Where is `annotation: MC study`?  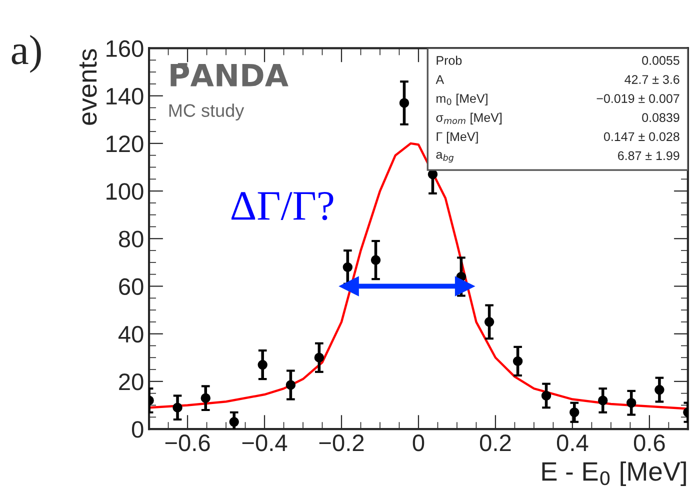
annotation: MC study is located at coordinates (206, 112).